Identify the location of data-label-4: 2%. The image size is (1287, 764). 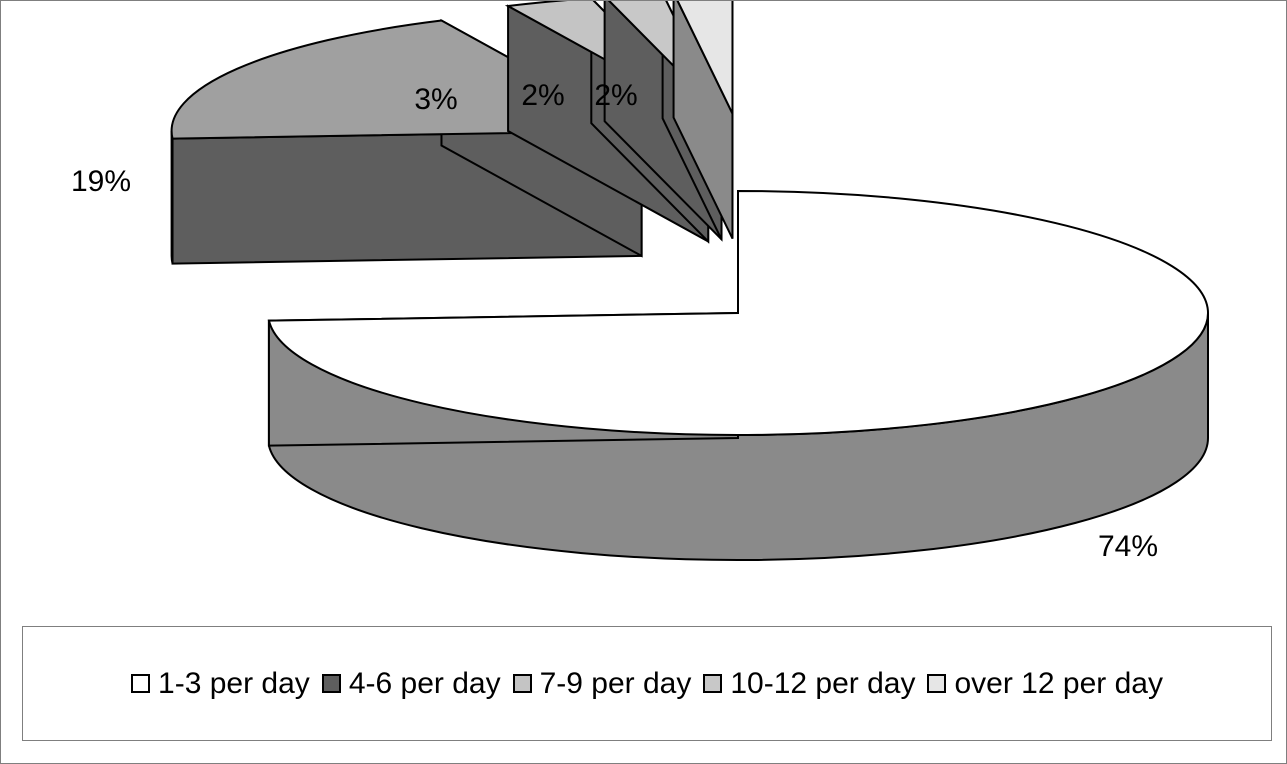
(542, 95).